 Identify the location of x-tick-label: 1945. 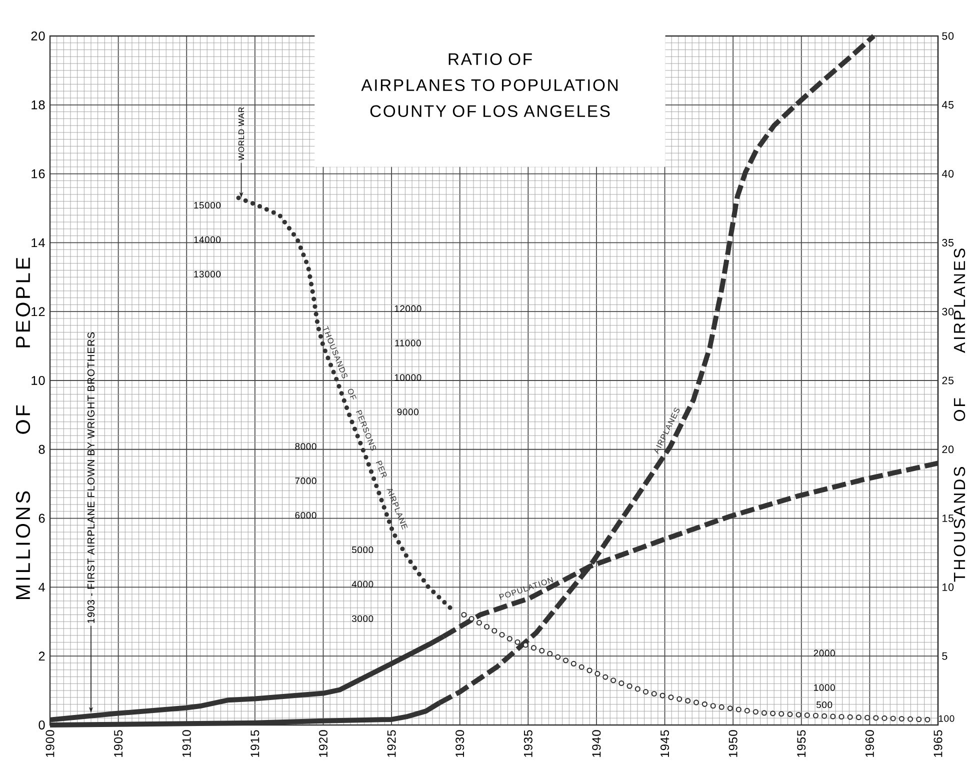
(665, 743).